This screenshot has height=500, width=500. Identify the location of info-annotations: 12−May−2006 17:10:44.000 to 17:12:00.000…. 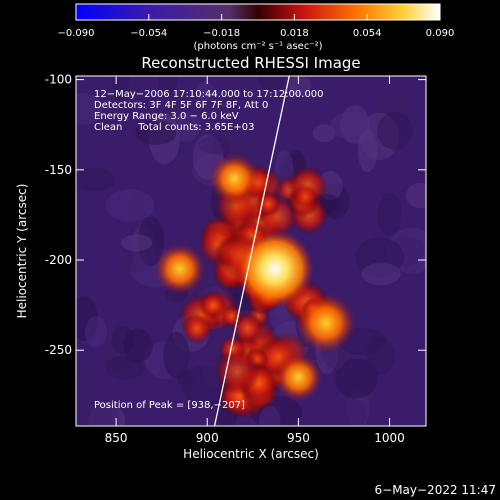
(209, 111).